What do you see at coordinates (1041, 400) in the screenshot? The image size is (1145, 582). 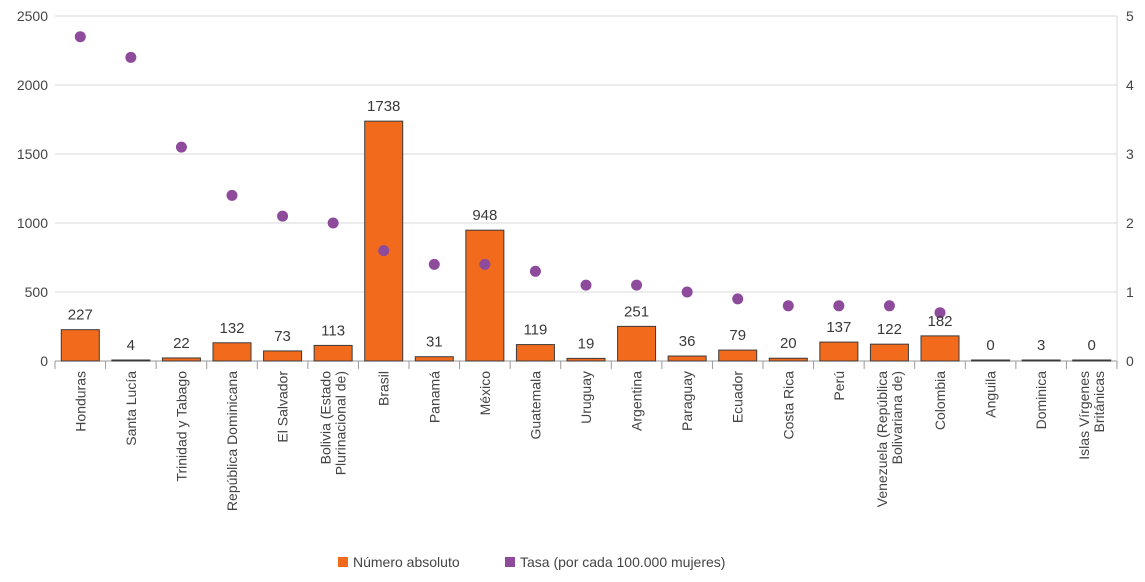 I see `x-category-label-line: Dominica` at bounding box center [1041, 400].